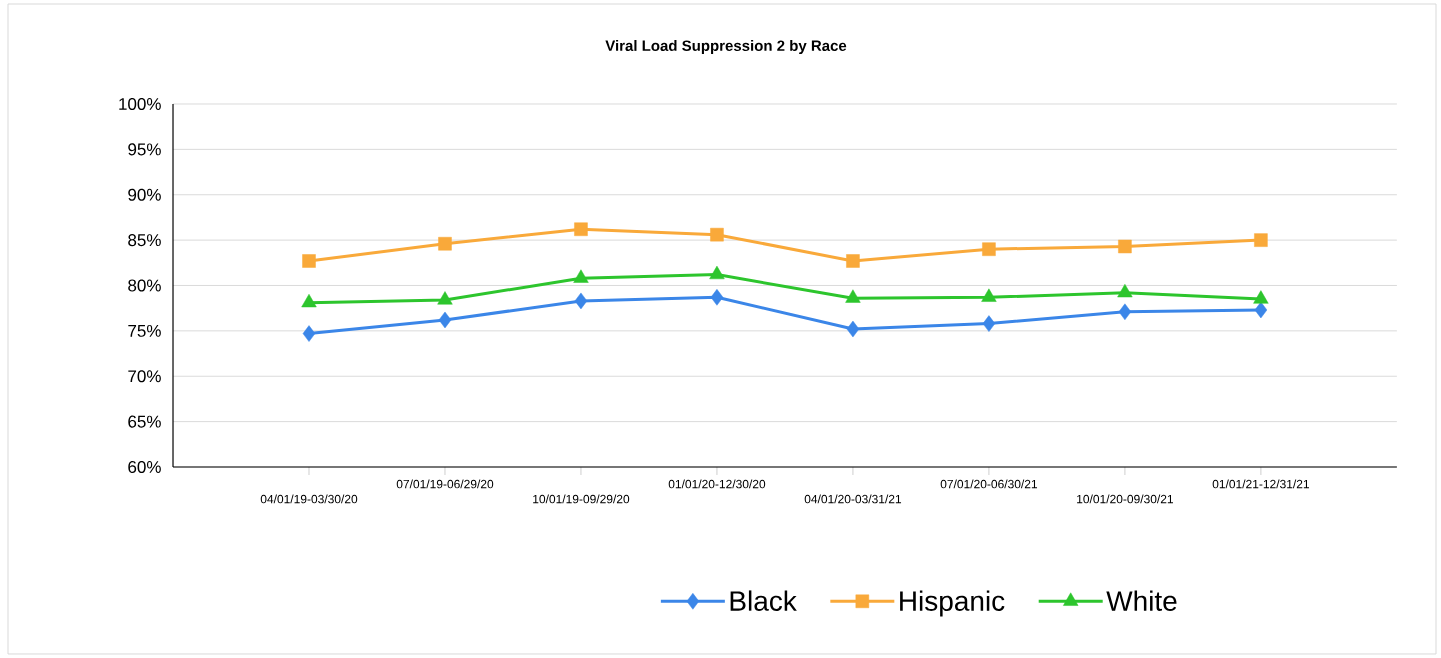 Image resolution: width=1441 pixels, height=658 pixels. Describe the element at coordinates (144, 330) in the screenshot. I see `y-tick-label: 75%` at that location.